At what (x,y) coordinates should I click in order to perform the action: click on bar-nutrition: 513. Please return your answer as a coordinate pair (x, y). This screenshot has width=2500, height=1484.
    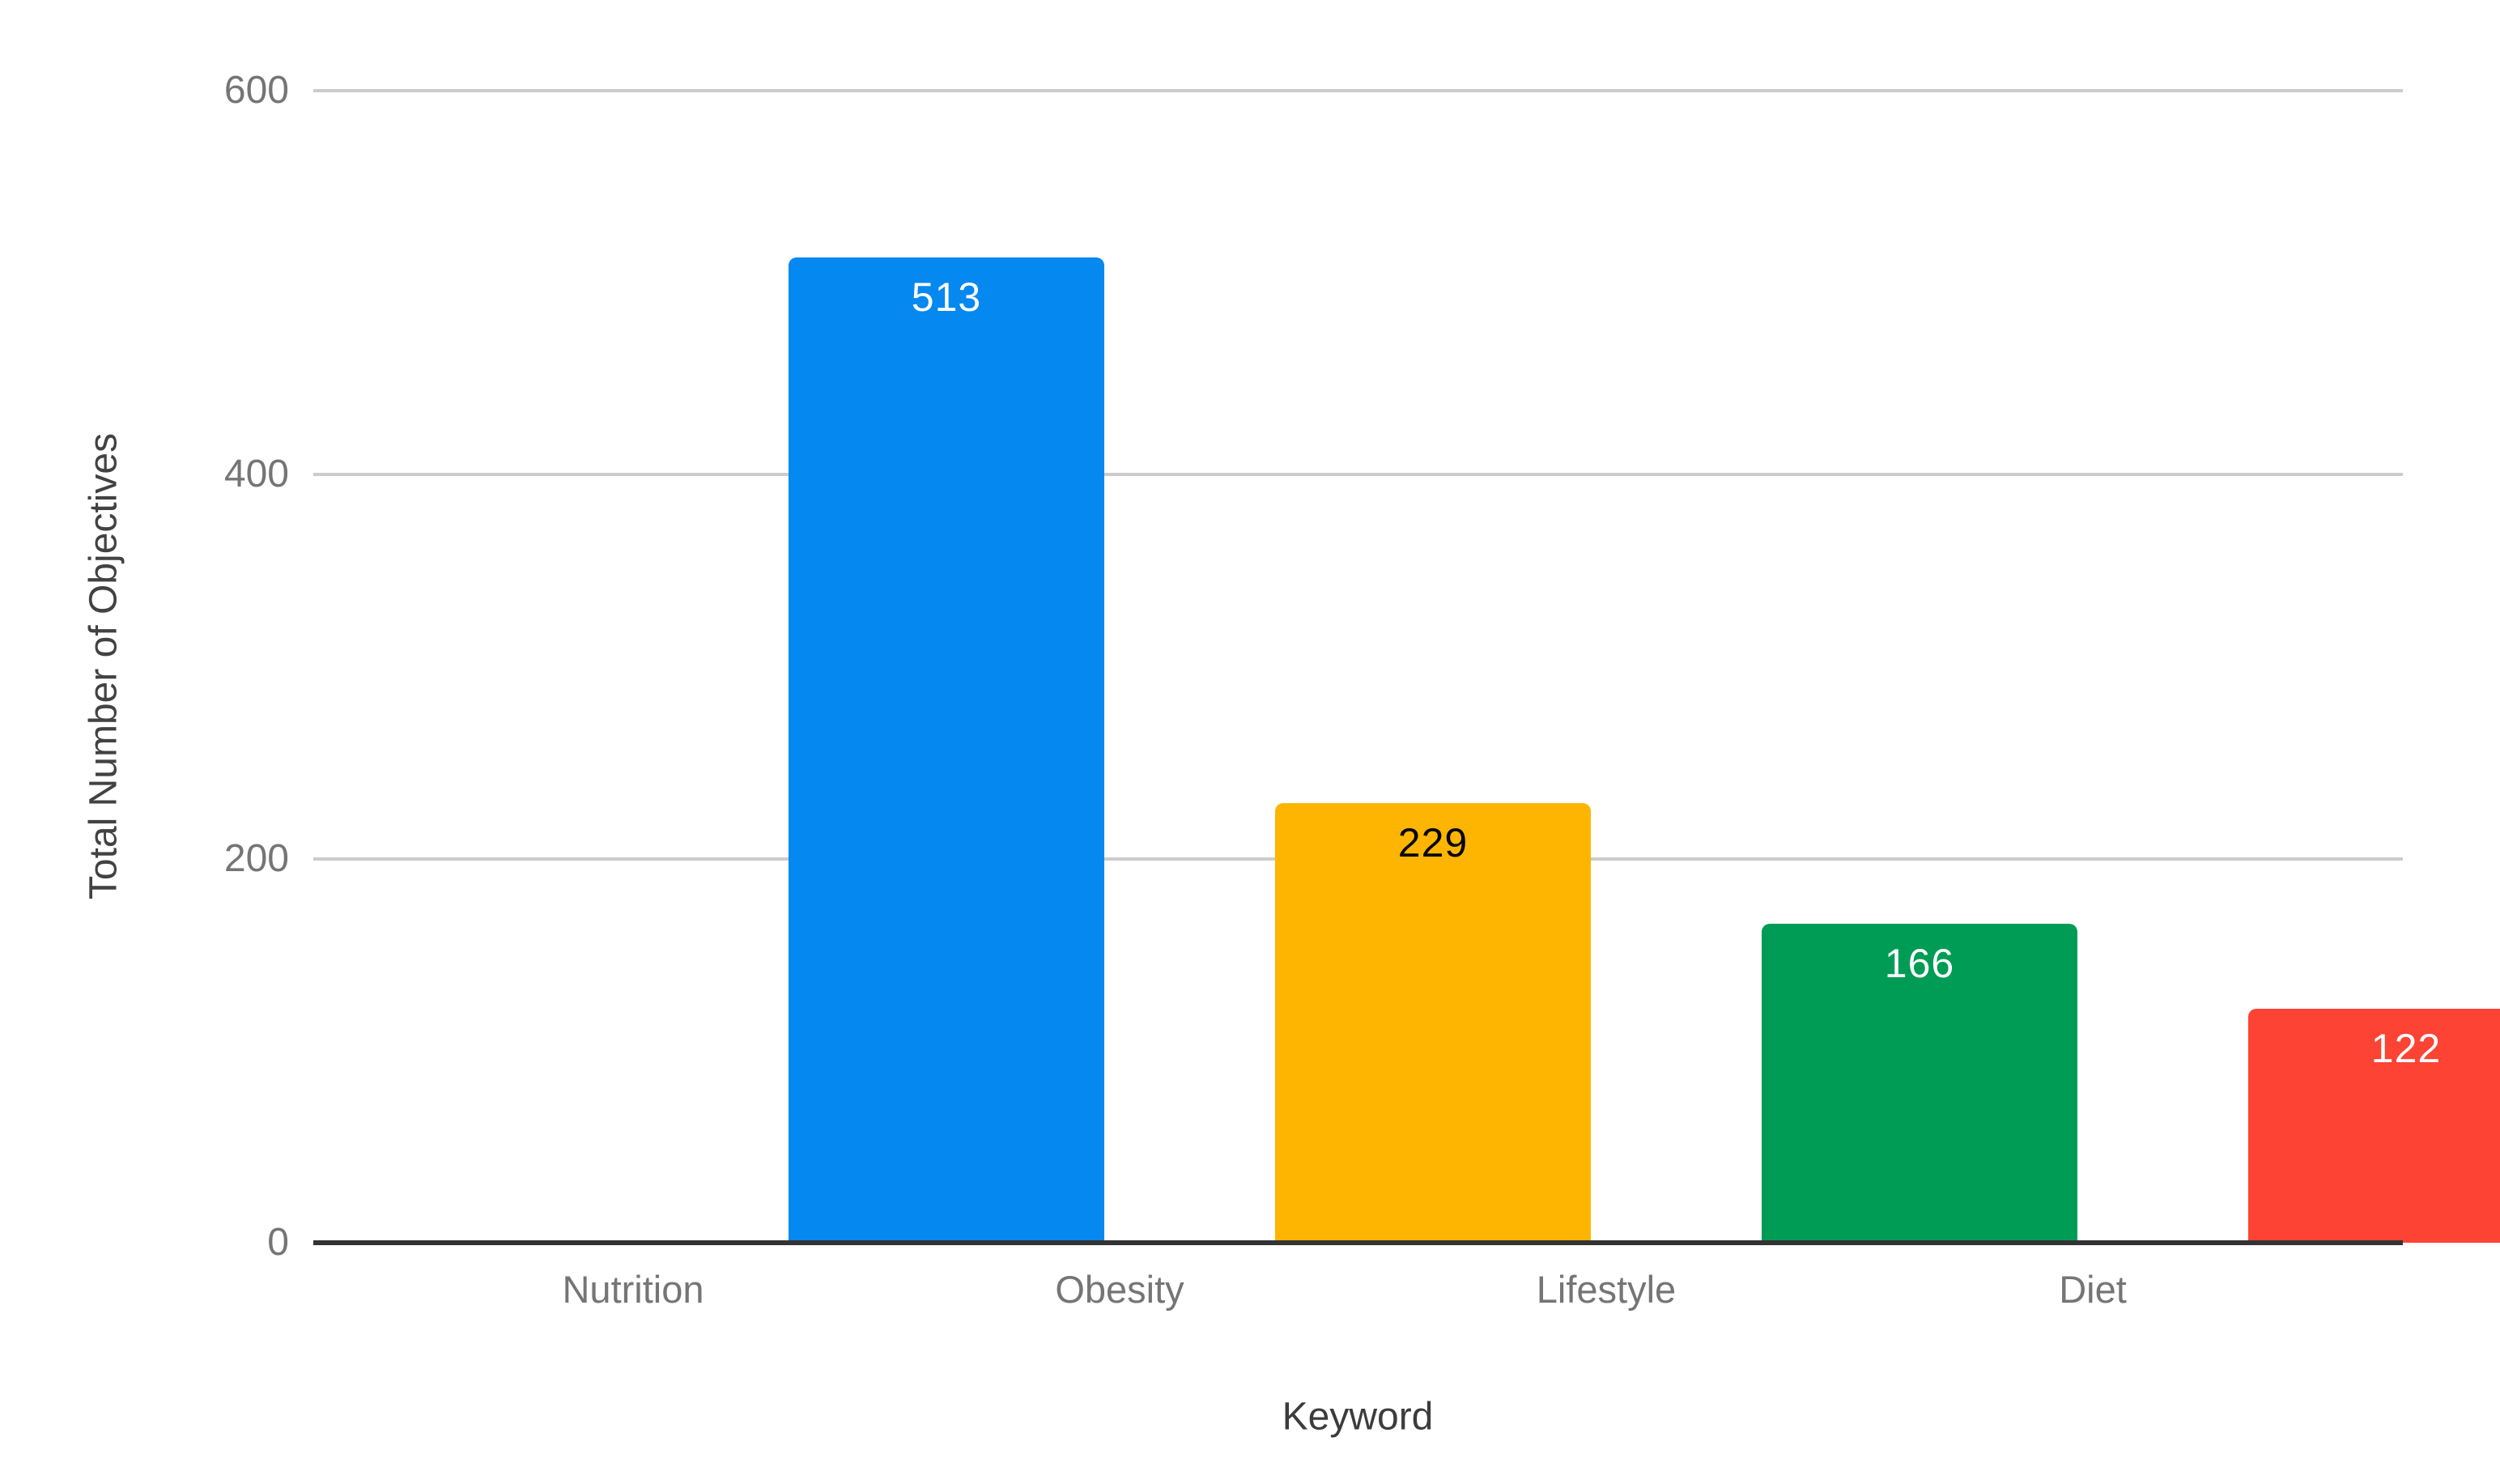
    Looking at the image, I should click on (946, 750).